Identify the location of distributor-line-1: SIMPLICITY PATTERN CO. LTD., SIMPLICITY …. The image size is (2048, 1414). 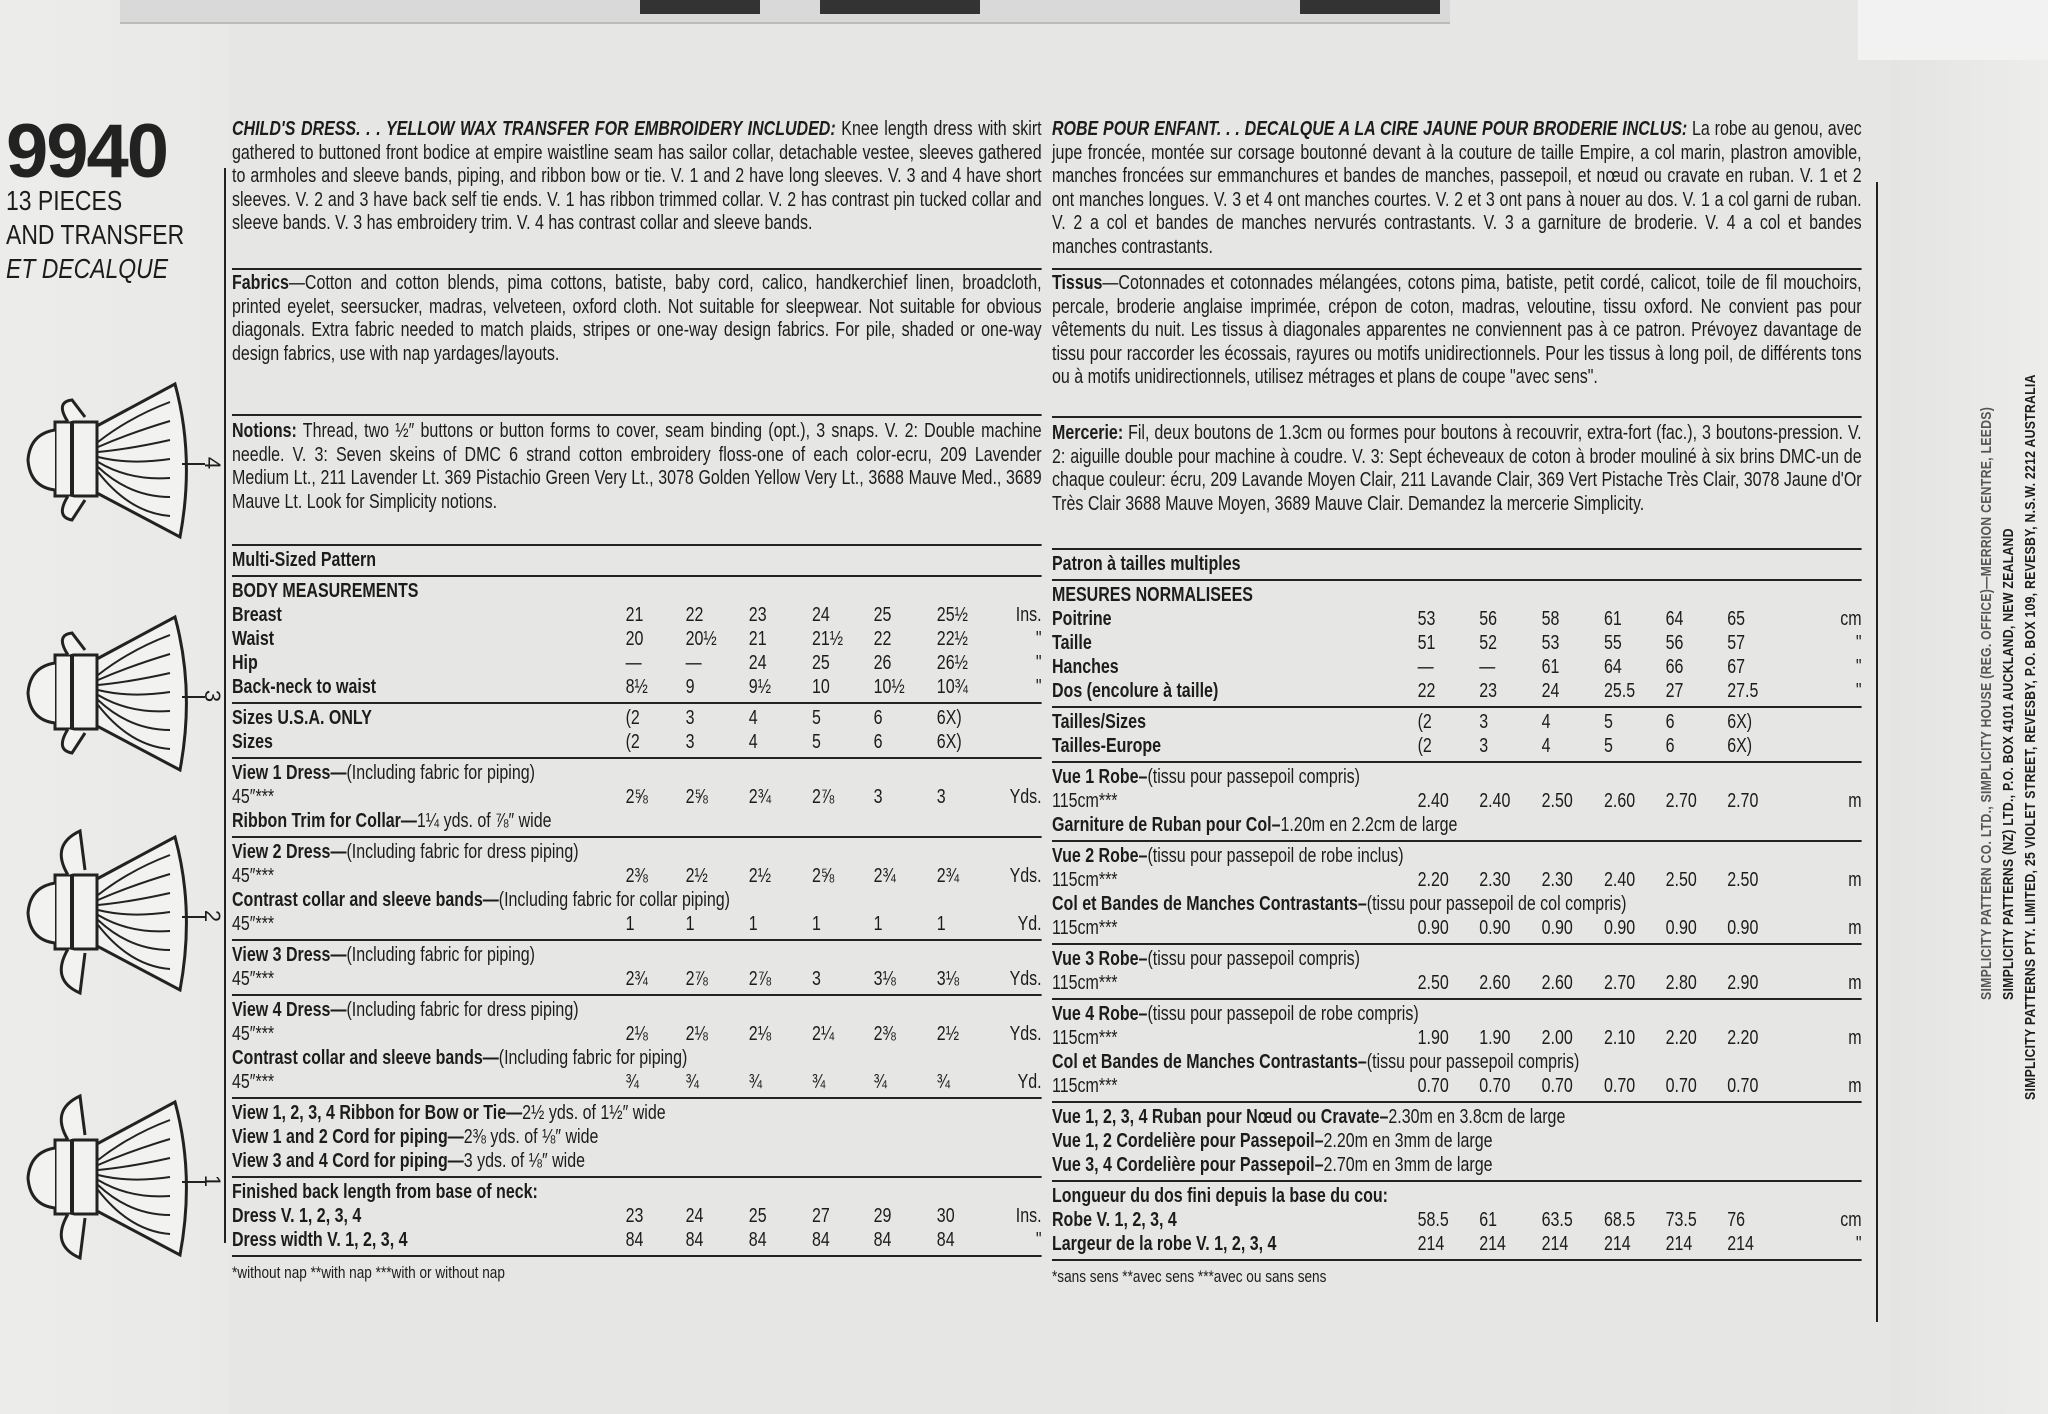
(1986, 703).